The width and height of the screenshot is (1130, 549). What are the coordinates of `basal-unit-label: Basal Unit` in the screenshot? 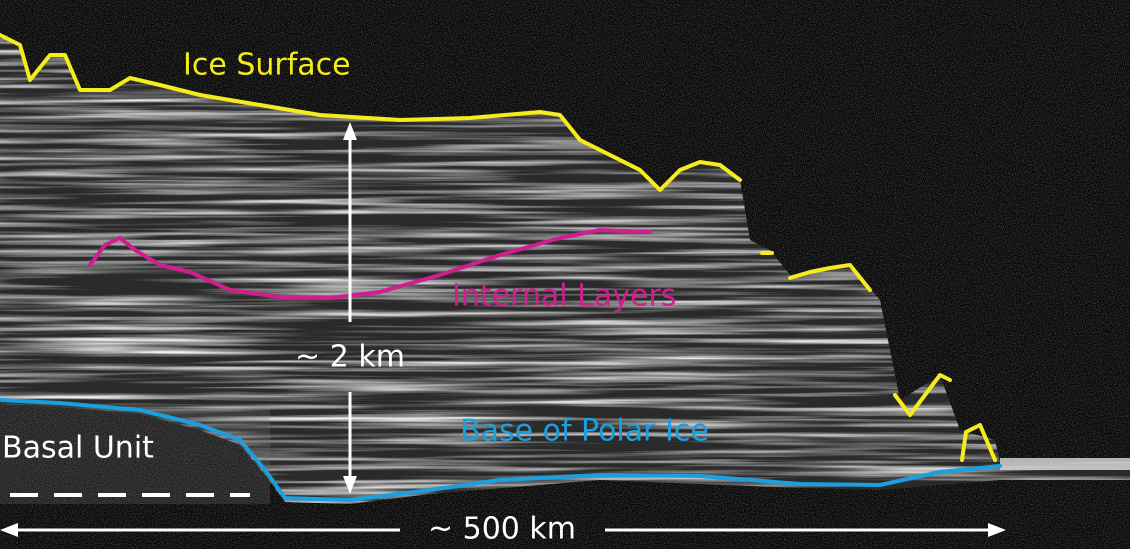 It's located at (78, 448).